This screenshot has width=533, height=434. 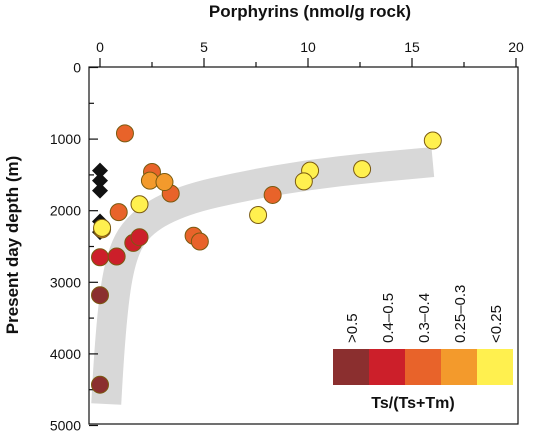 I want to click on y-axis-title: Present day depth (m), so click(x=12, y=245).